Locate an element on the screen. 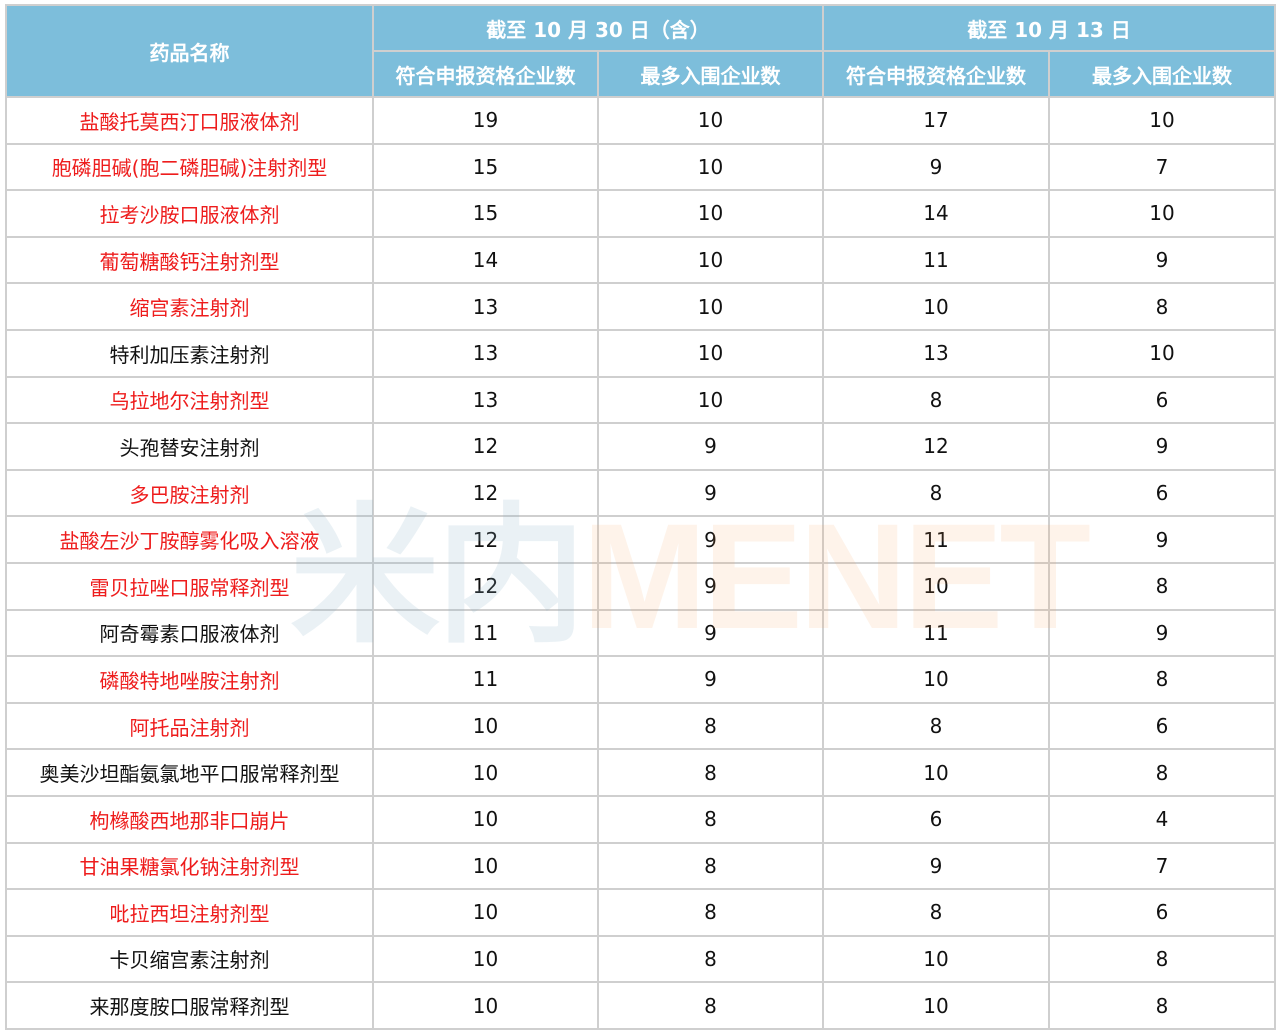 This screenshot has width=1280, height=1031. drug-name-cell: 吡拉西坦注射剂型 is located at coordinates (189, 912).